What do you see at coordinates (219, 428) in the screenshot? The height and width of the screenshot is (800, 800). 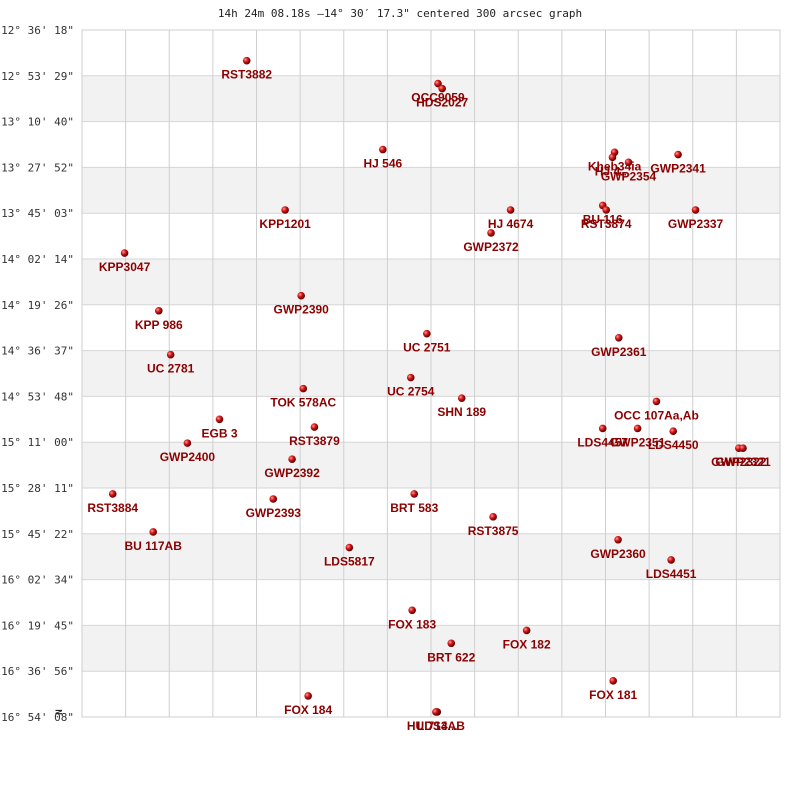 I see `star-point: EGB 3` at bounding box center [219, 428].